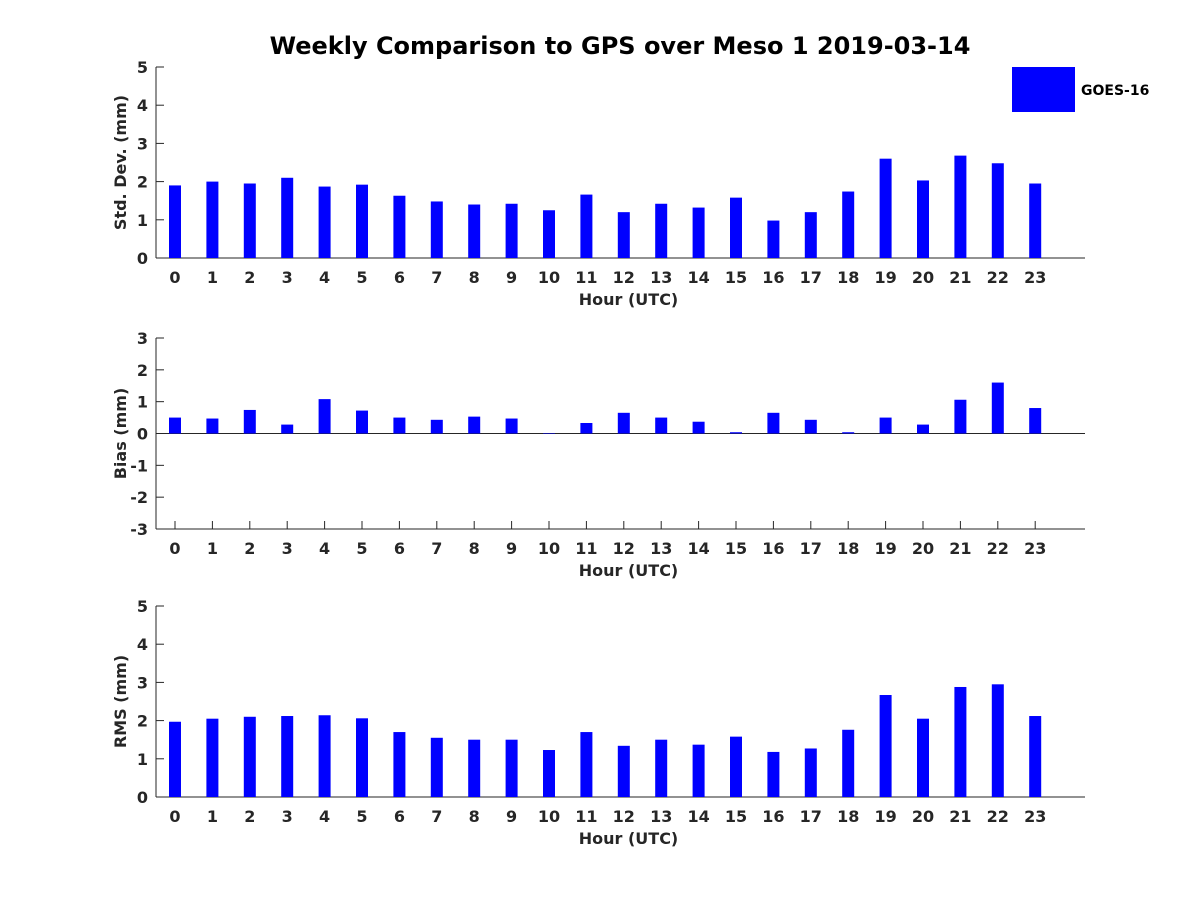 This screenshot has width=1200, height=900. Describe the element at coordinates (142, 434) in the screenshot. I see `bias-y-tick-label: 0` at that location.